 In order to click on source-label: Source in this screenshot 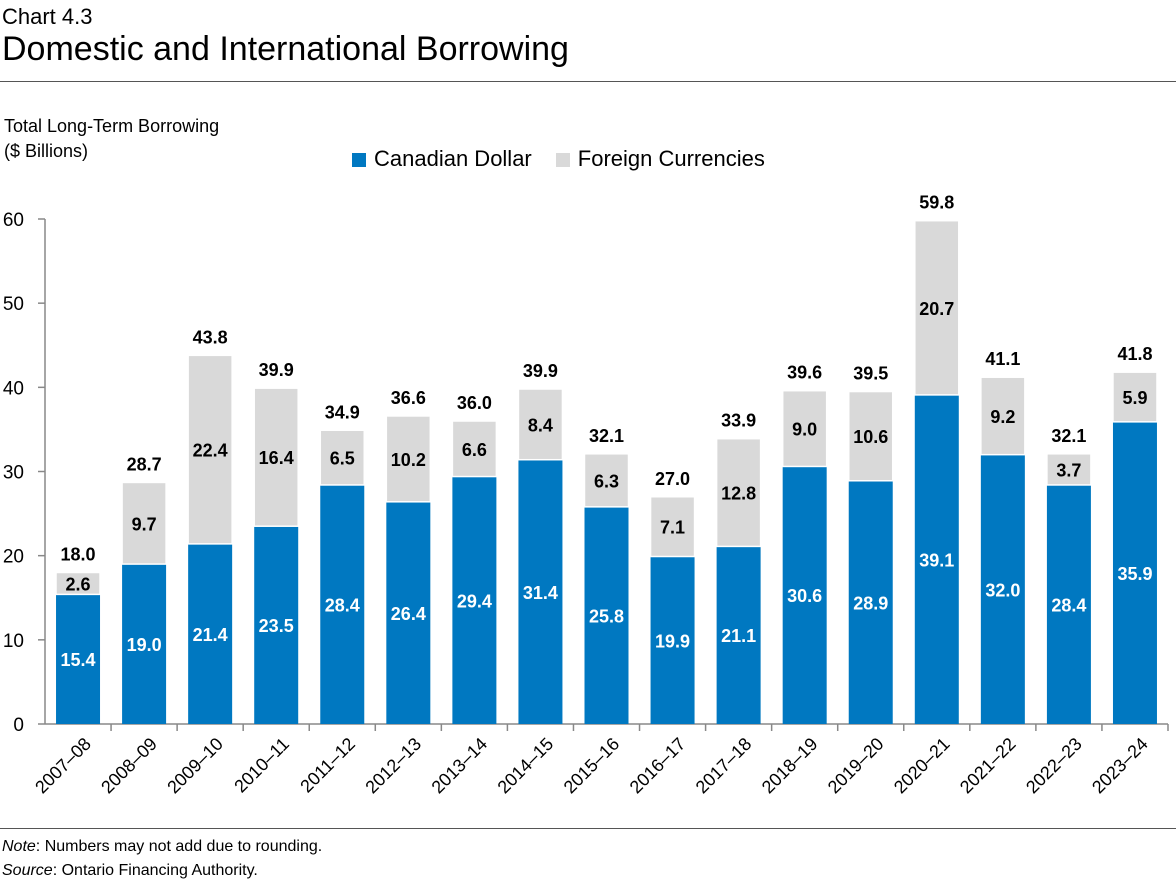, I will do `click(27, 870)`.